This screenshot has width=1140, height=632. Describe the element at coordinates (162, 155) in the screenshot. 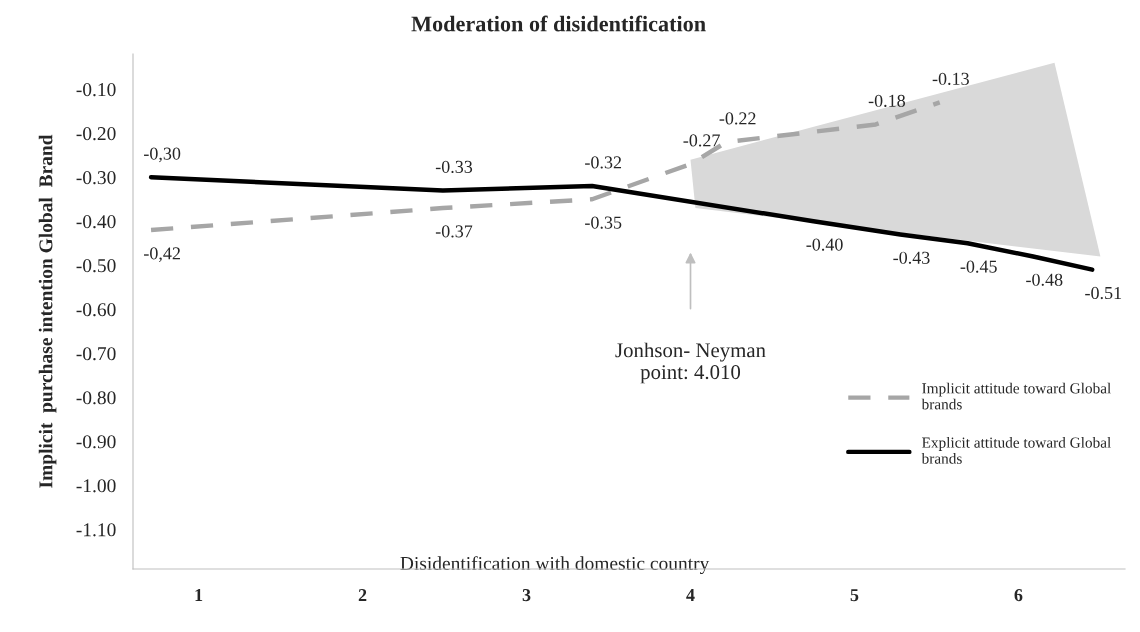

I see `data-label: -0,30` at that location.